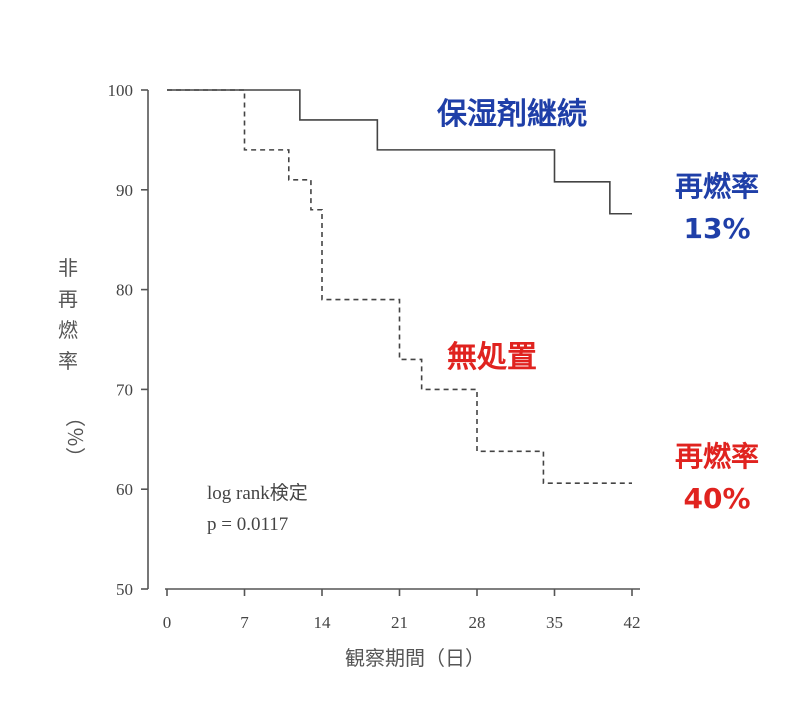 This screenshot has height=717, width=800. Describe the element at coordinates (124, 190) in the screenshot. I see `y-tick-label: 90` at that location.